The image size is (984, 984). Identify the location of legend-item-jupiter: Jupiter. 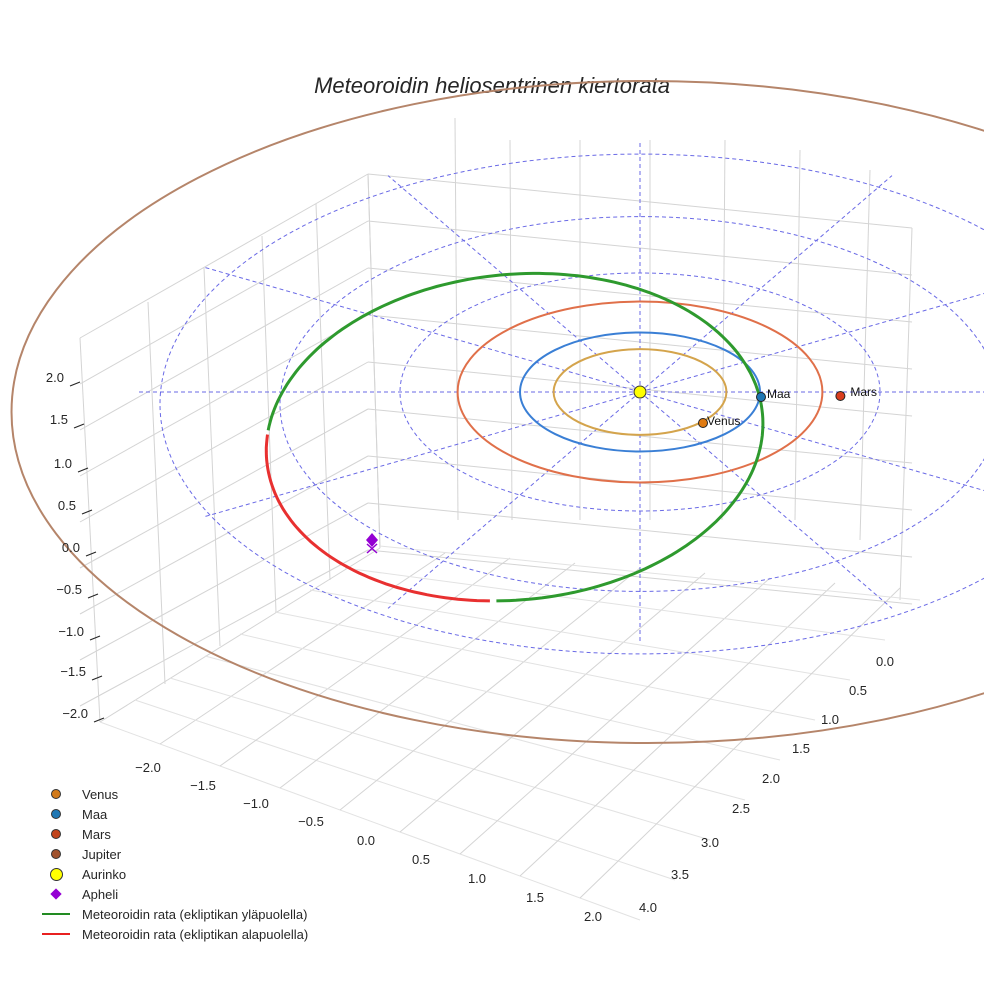
(172, 854).